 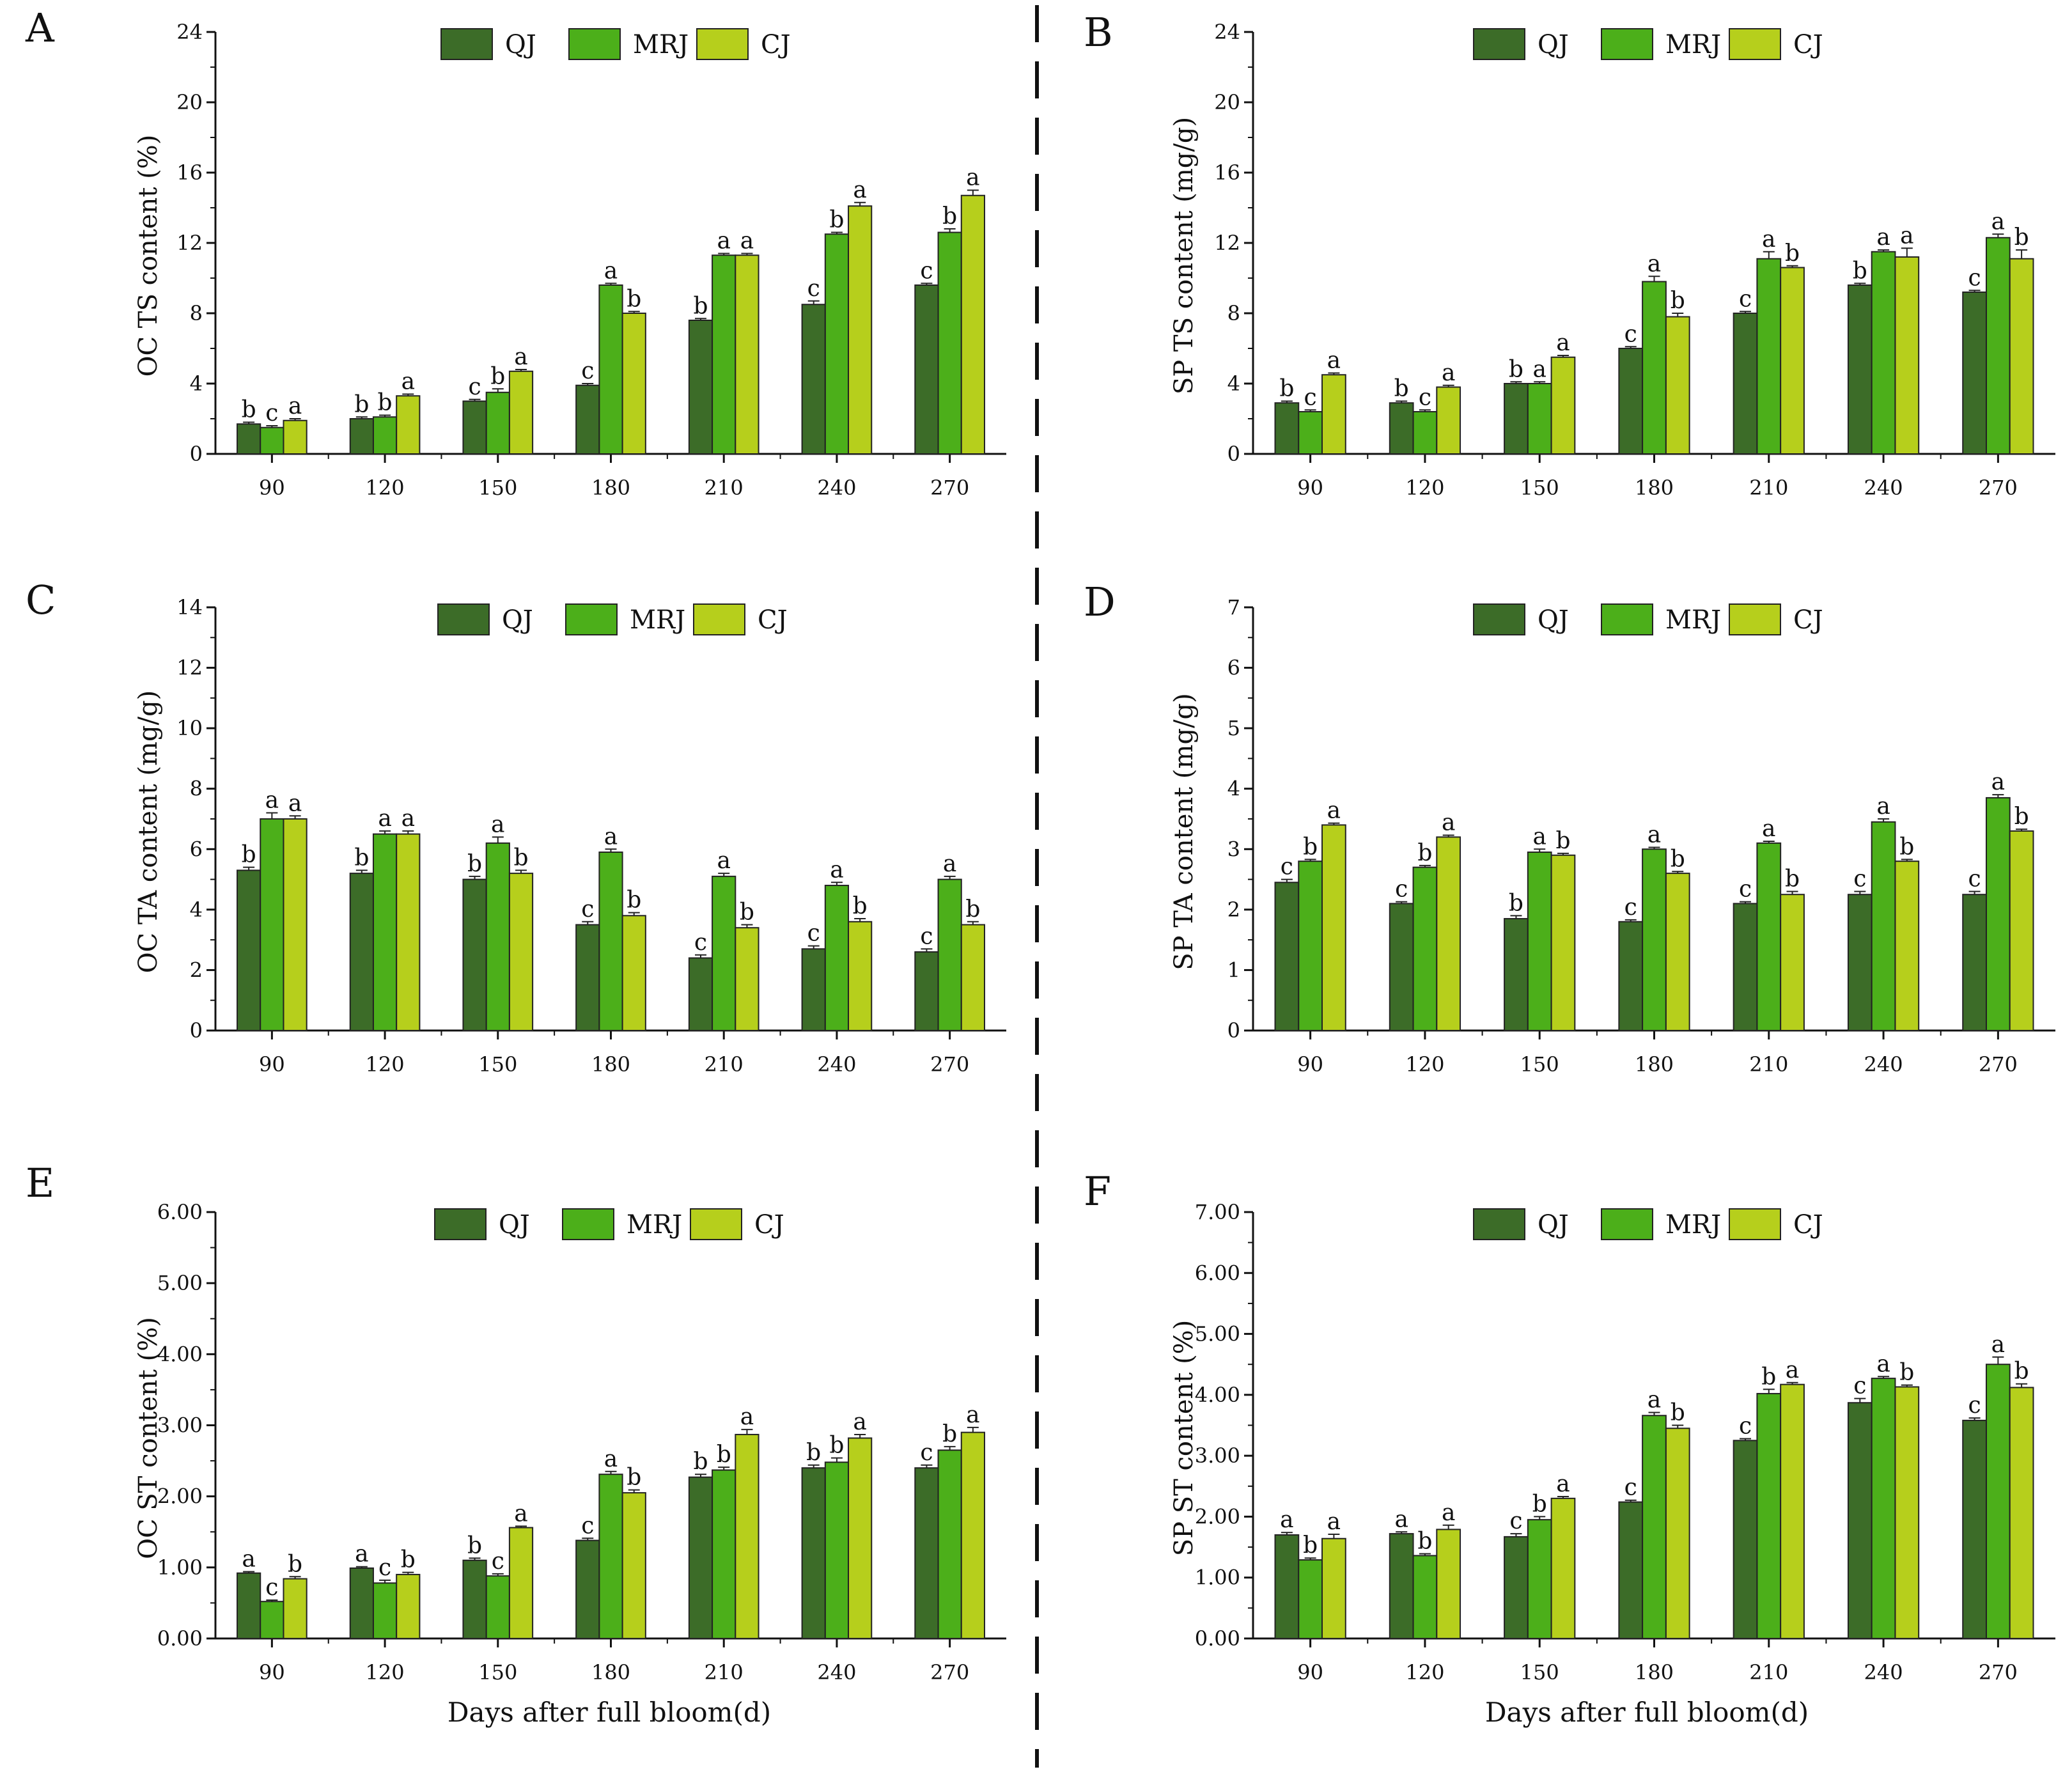 I want to click on x-axis-title-right: Days after full bloom(d), so click(x=1647, y=1712).